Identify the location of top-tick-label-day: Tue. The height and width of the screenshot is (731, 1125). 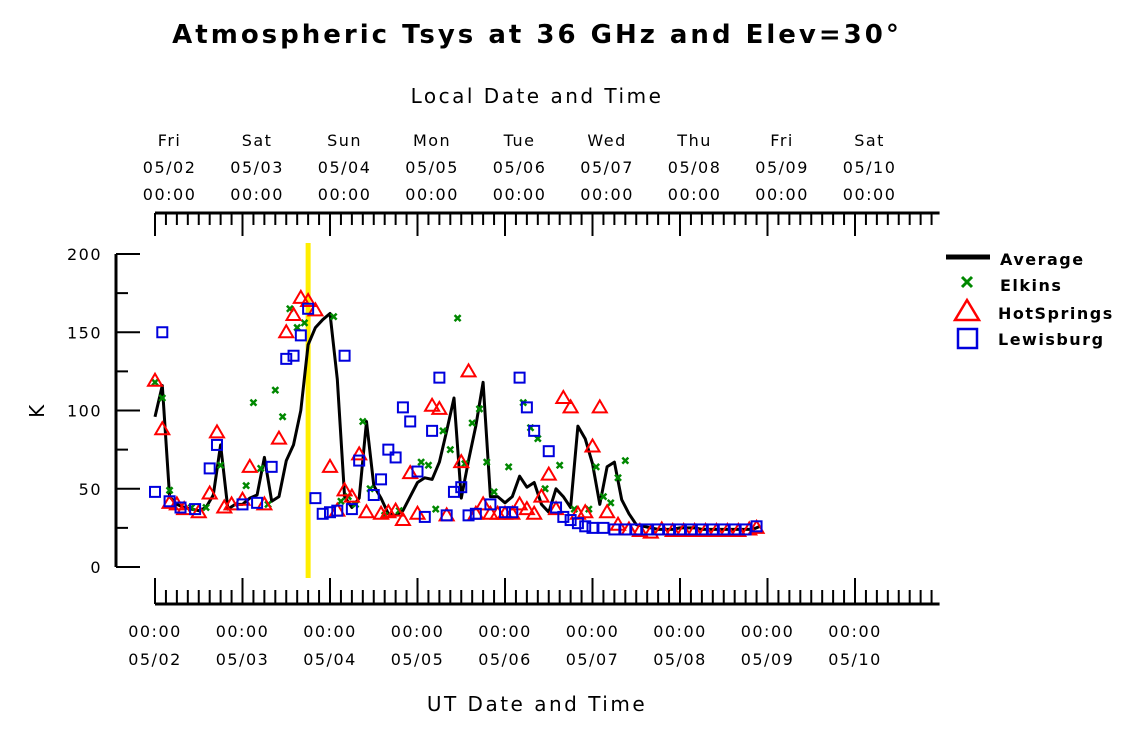
(519, 140).